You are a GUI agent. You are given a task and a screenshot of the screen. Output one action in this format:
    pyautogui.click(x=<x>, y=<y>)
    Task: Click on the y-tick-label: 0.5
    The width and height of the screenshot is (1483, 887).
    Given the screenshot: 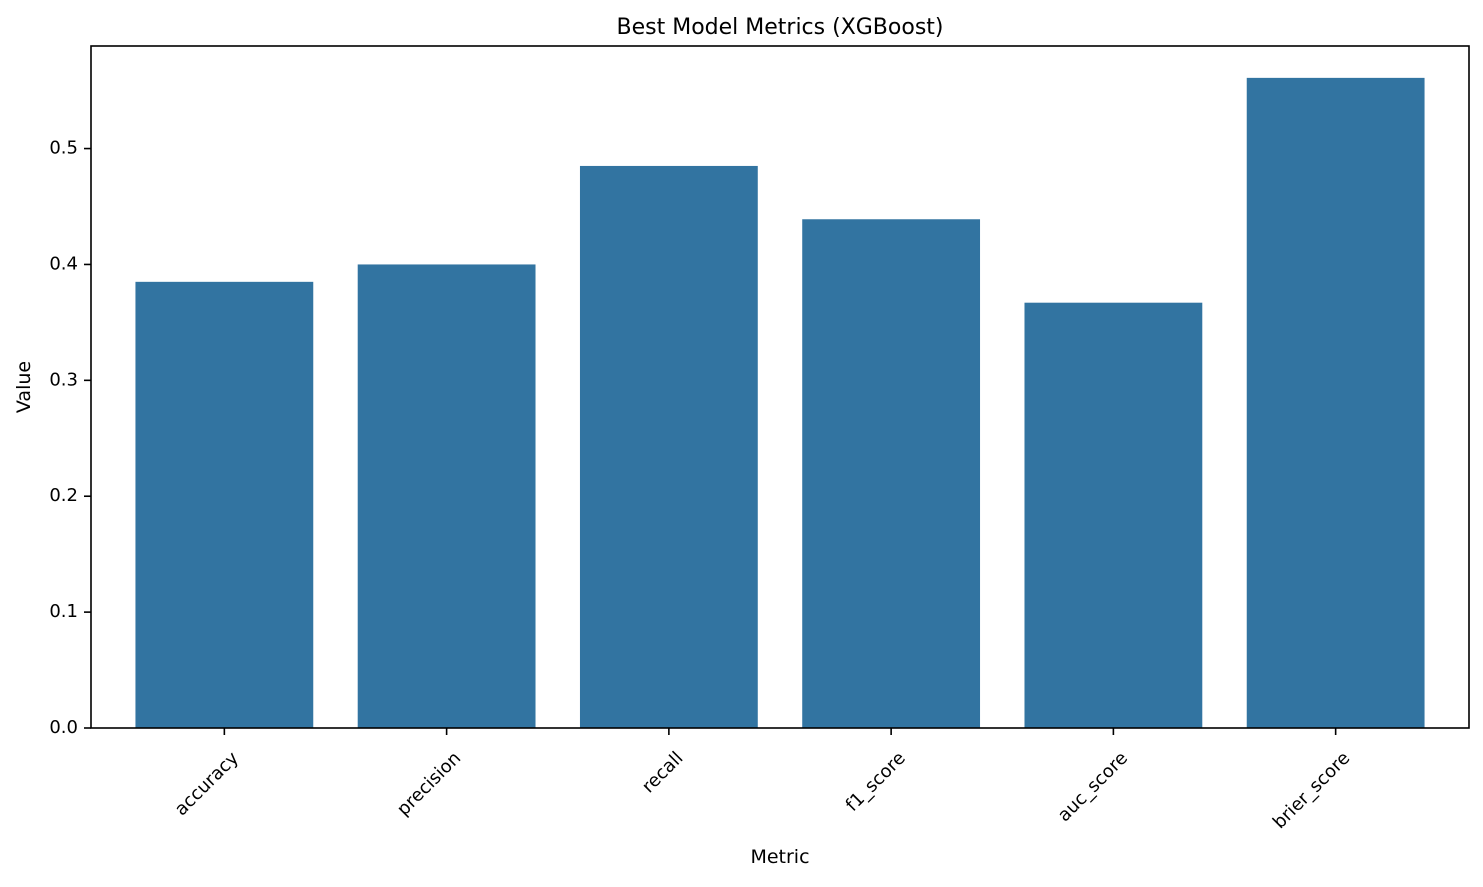 What is the action you would take?
    pyautogui.click(x=63, y=148)
    